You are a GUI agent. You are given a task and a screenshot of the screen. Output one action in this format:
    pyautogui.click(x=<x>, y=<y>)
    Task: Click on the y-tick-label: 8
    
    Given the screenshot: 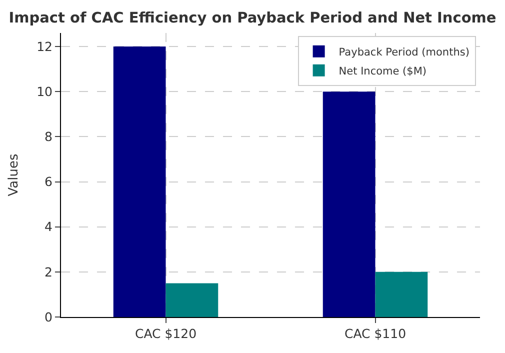 What is the action you would take?
    pyautogui.click(x=48, y=136)
    